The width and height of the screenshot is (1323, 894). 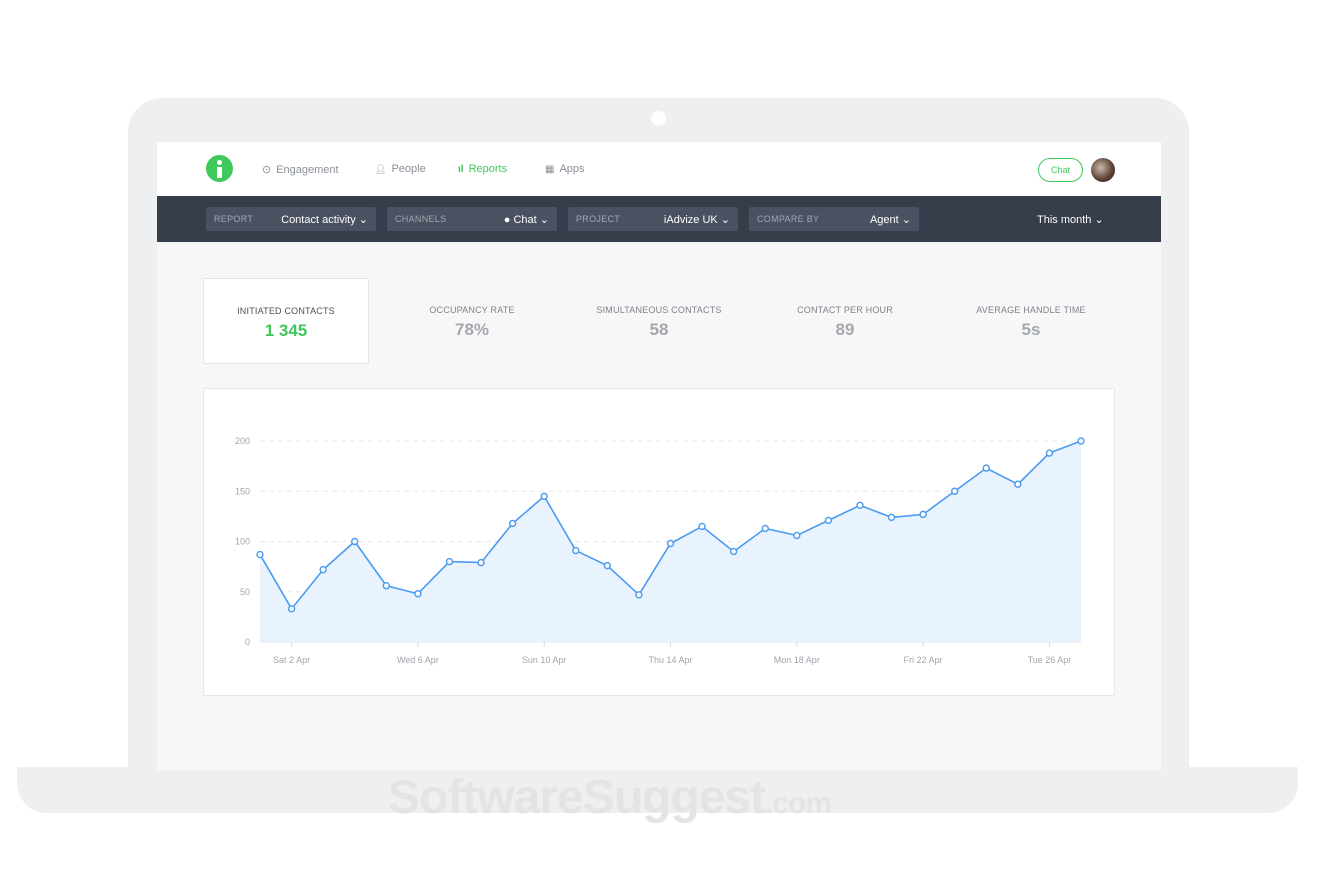 I want to click on nav-reports: ıl Reports, so click(x=483, y=169).